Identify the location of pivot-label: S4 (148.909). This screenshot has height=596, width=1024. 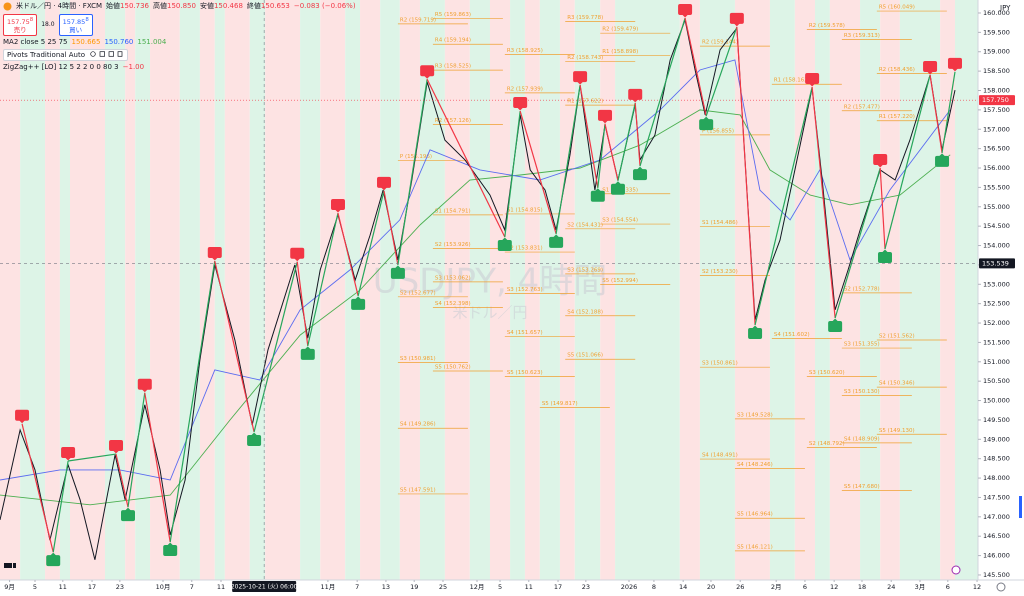
(862, 439).